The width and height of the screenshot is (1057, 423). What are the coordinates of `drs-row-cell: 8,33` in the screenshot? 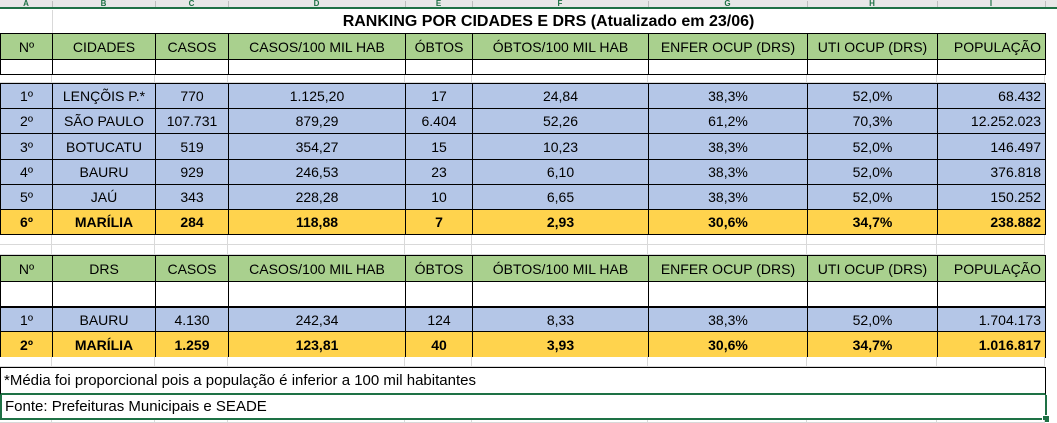 It's located at (561, 320).